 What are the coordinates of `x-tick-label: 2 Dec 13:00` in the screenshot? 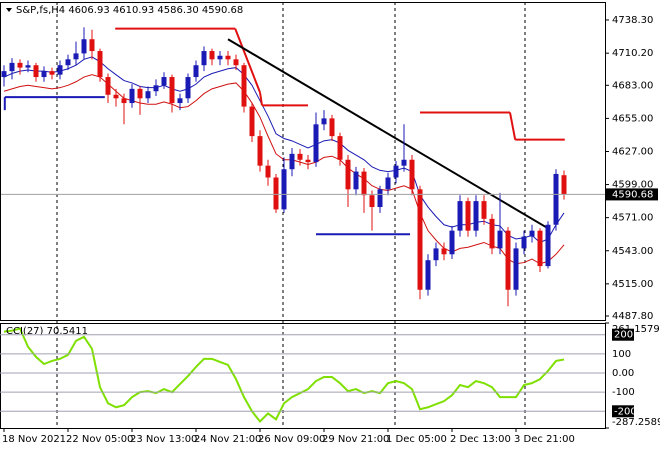 It's located at (480, 439).